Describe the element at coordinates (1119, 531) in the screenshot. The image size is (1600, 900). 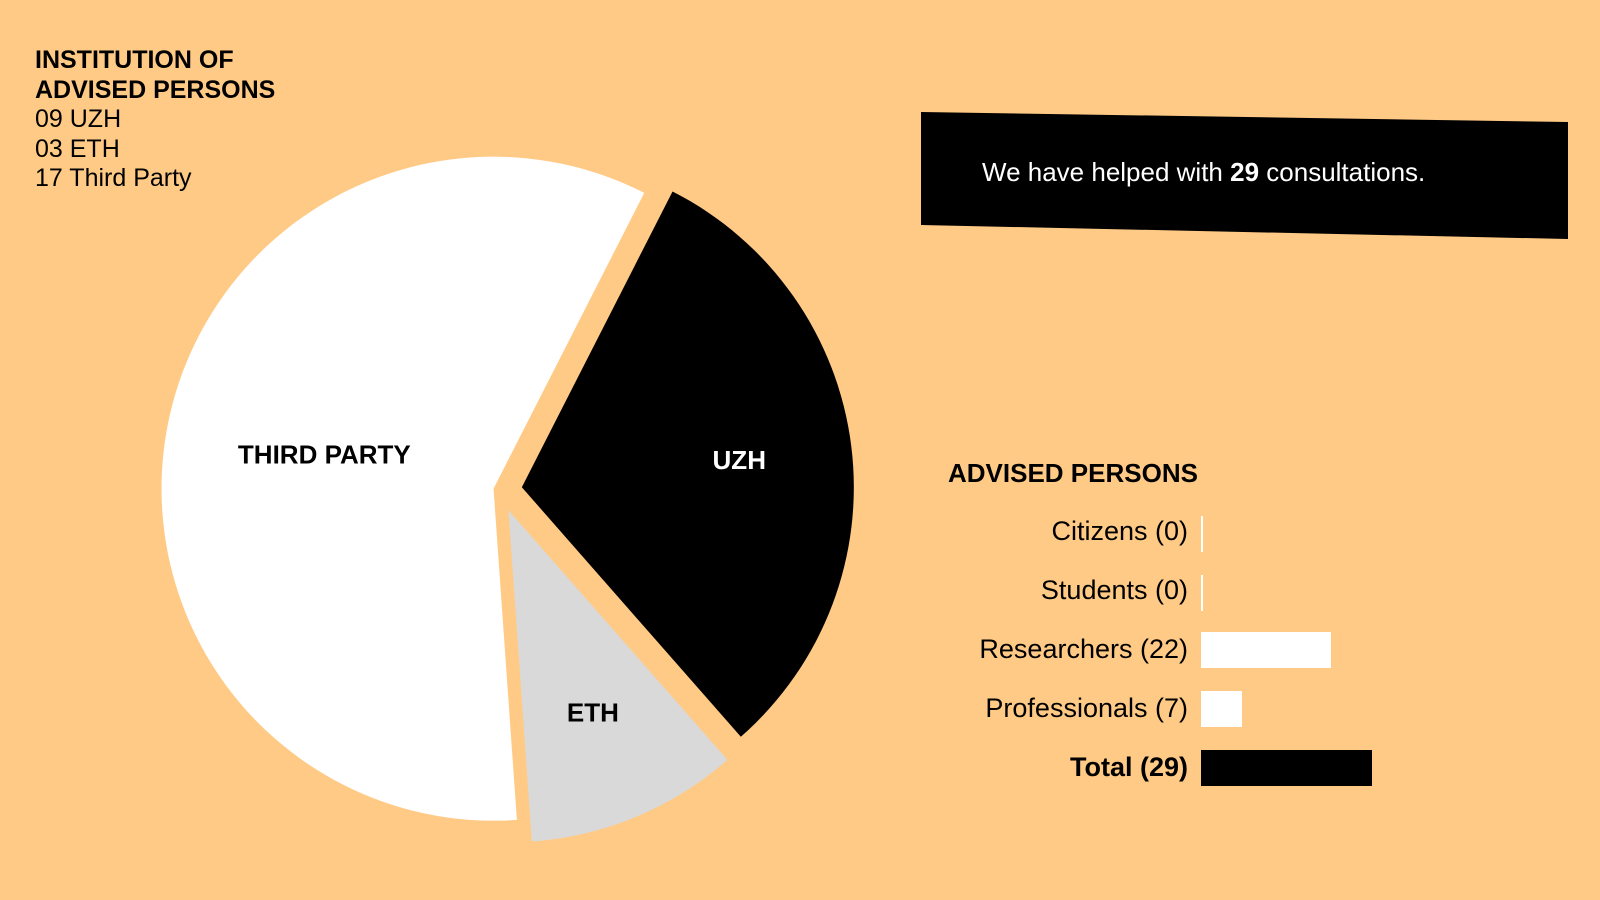
I see `bar-label: Citizens (0)` at that location.